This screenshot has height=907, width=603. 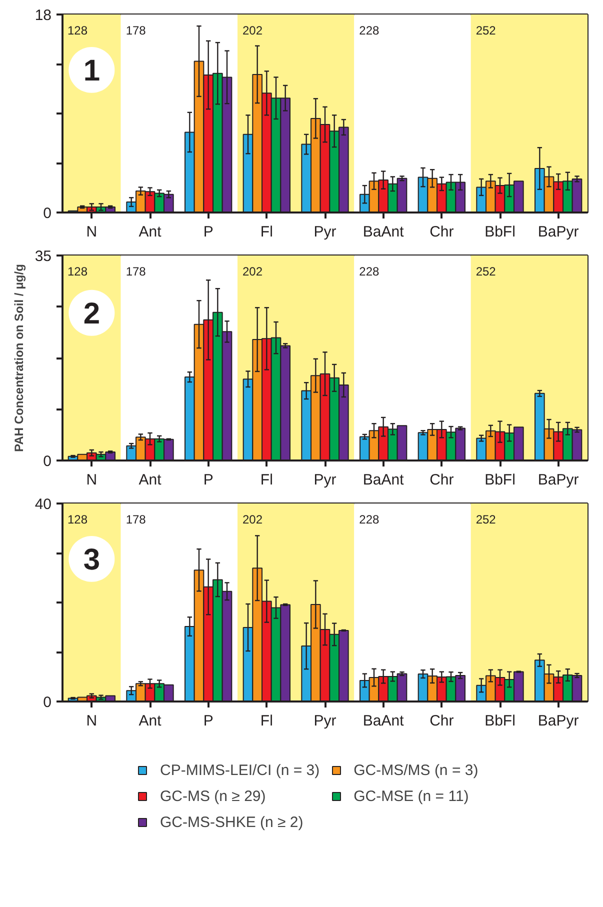 I want to click on legend-label: GC-MSE (n = 11), so click(x=411, y=796).